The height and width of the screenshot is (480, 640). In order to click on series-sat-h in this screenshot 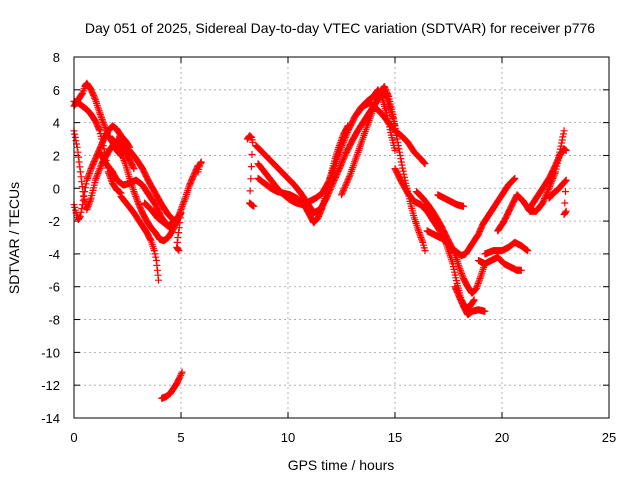, I will do `click(139, 238)`.